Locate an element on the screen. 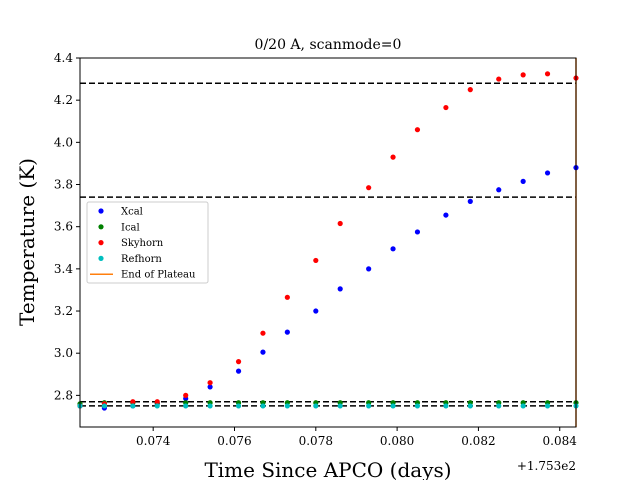 The image size is (640, 480). legend-label-skyhorn: Skyhorn is located at coordinates (142, 243).